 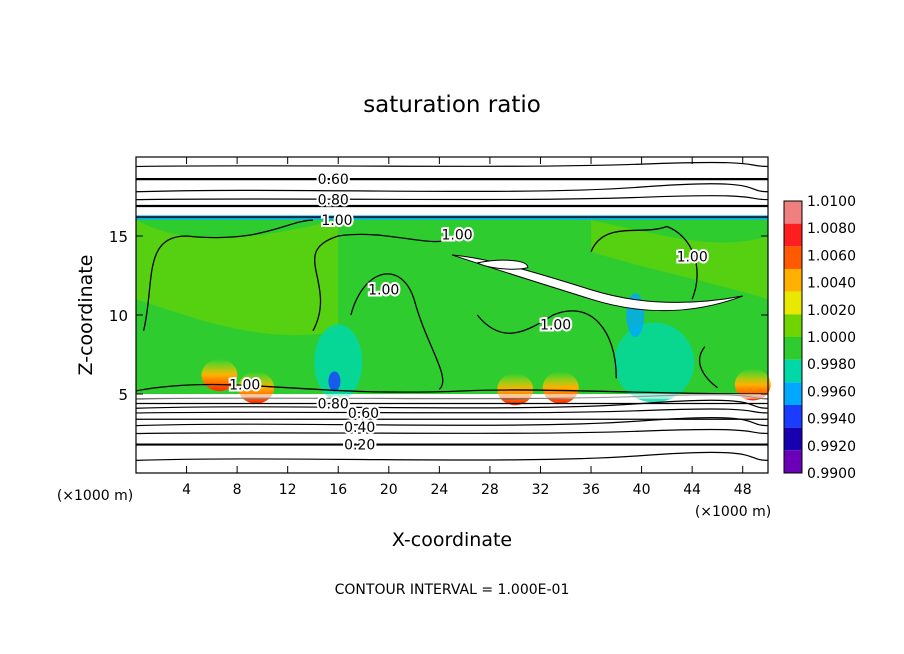 I want to click on x-unit-label-left: (×1000 m), so click(x=95, y=496).